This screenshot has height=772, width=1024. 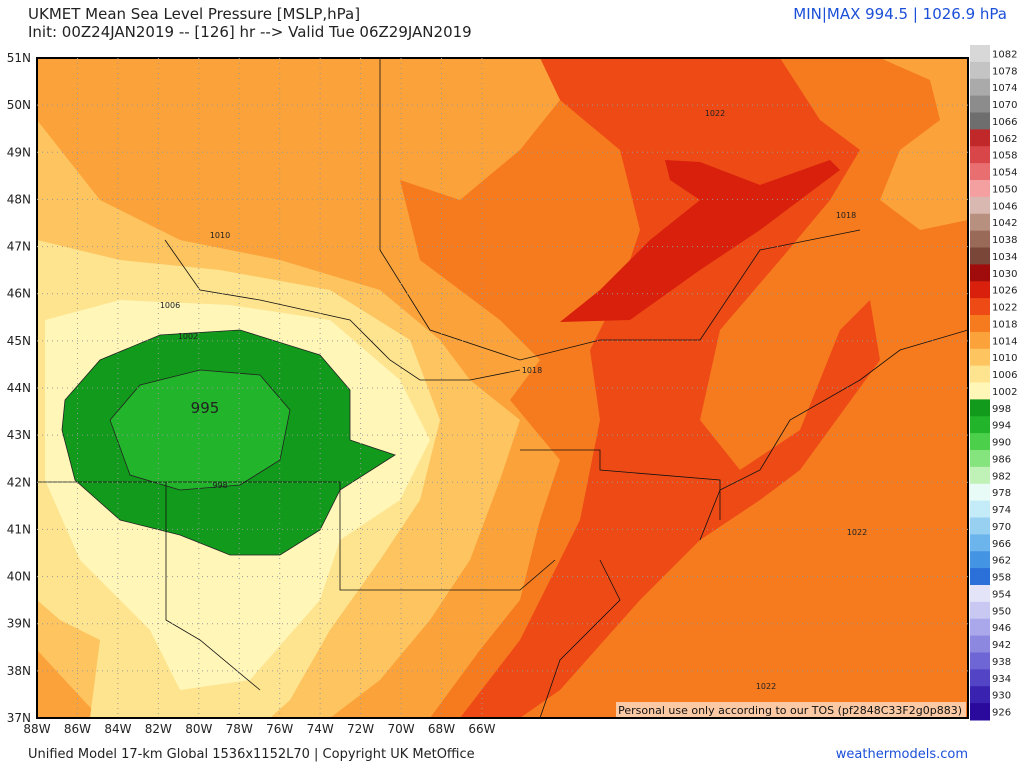 What do you see at coordinates (19, 294) in the screenshot?
I see `lat-label: 46N` at bounding box center [19, 294].